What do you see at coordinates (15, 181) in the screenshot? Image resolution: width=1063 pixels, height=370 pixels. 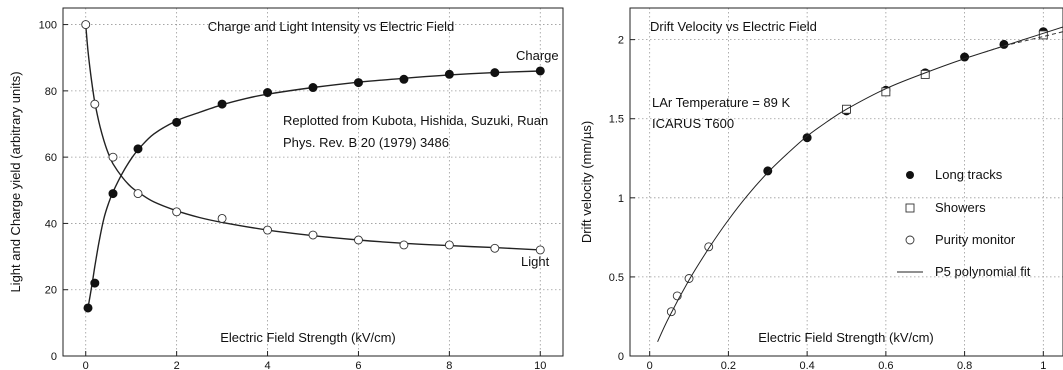 I see `y-axis-label: Light and Charge yield (arbitrary units)` at bounding box center [15, 181].